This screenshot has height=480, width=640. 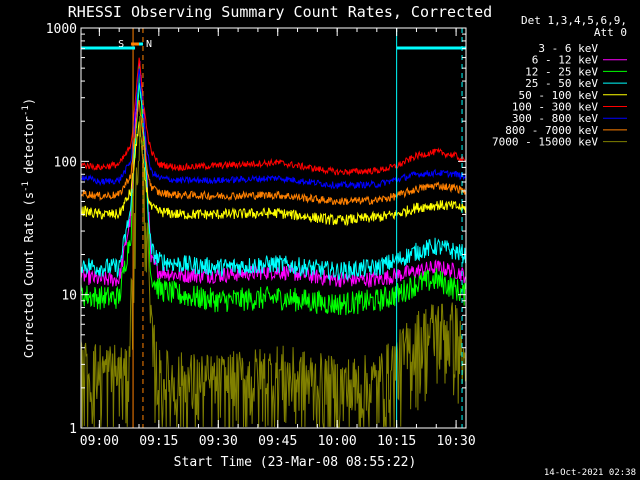 I want to click on x-tick-label: 09:45, so click(x=277, y=441).